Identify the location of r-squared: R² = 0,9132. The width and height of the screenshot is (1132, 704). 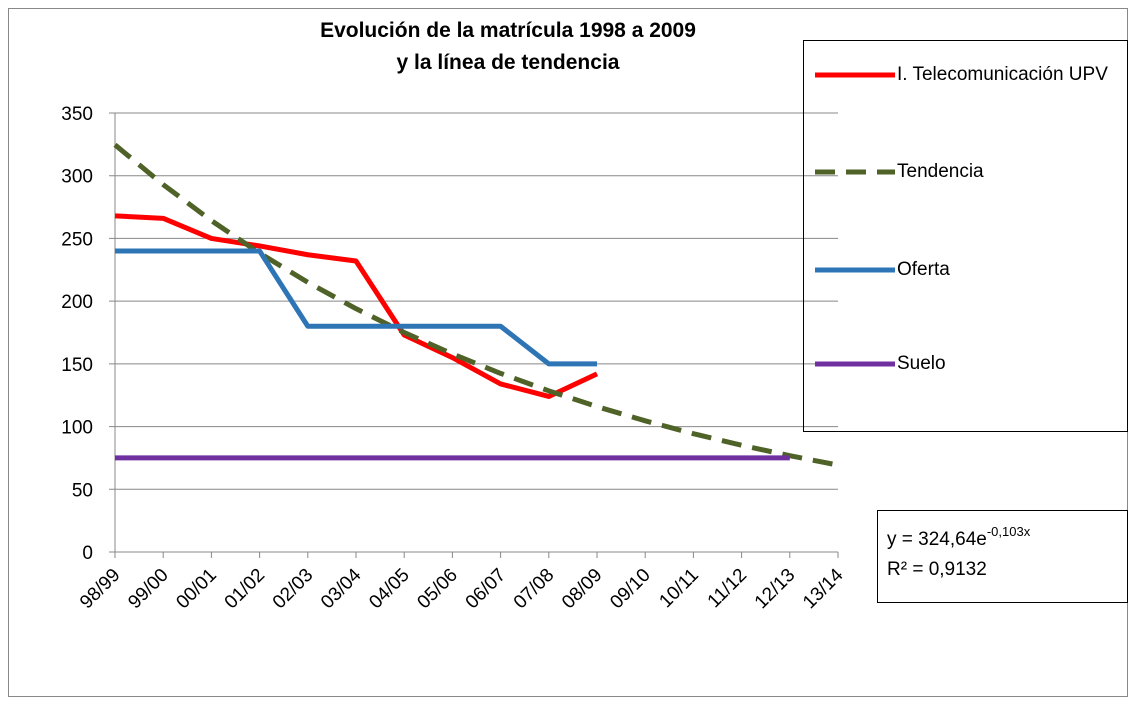
(937, 569).